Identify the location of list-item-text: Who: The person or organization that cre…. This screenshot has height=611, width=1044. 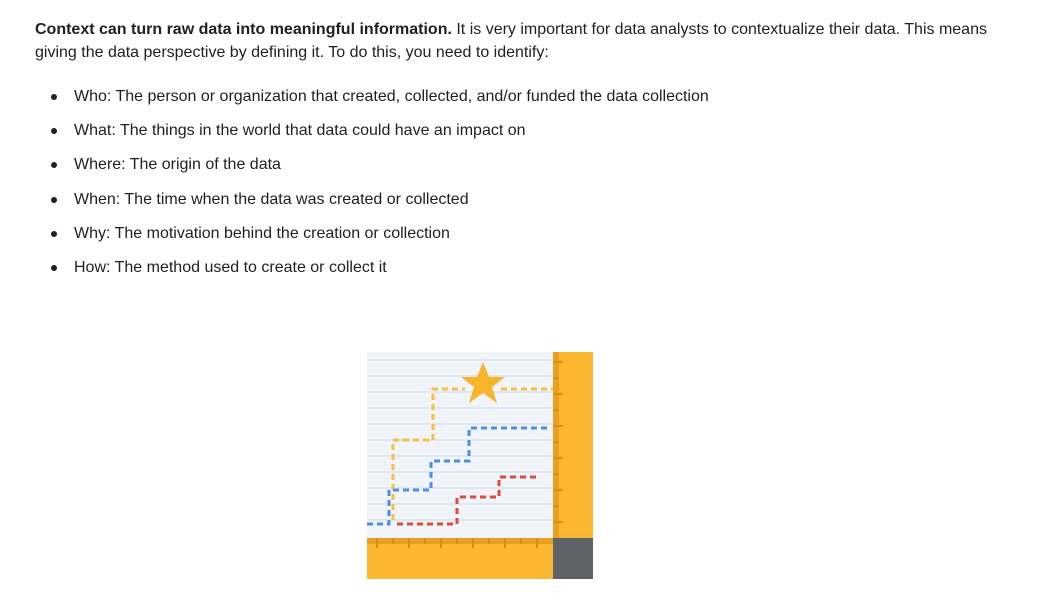
(391, 96).